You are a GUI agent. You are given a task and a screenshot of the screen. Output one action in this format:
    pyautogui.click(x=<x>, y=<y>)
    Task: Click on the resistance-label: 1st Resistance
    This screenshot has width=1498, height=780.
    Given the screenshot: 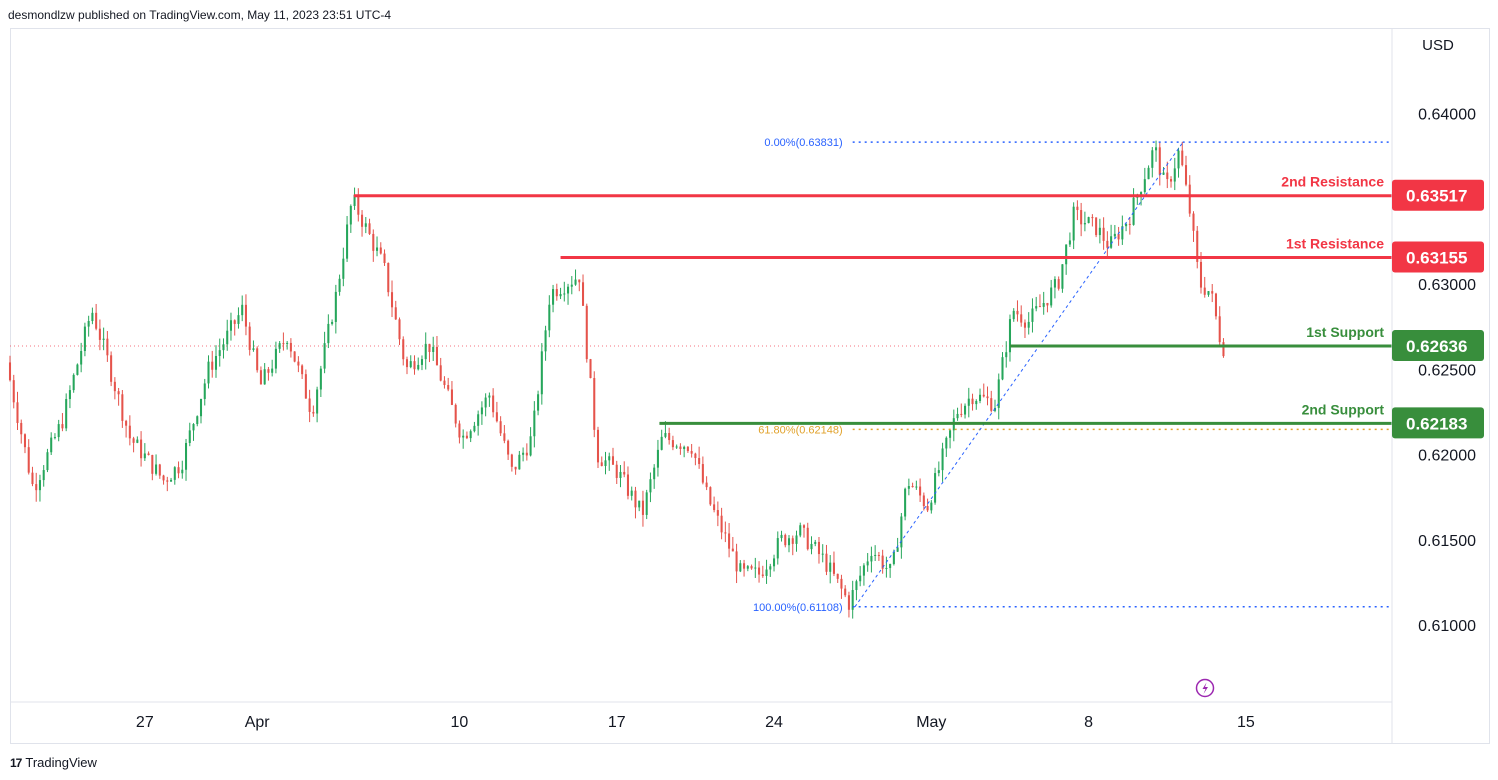 What is the action you would take?
    pyautogui.click(x=1335, y=244)
    